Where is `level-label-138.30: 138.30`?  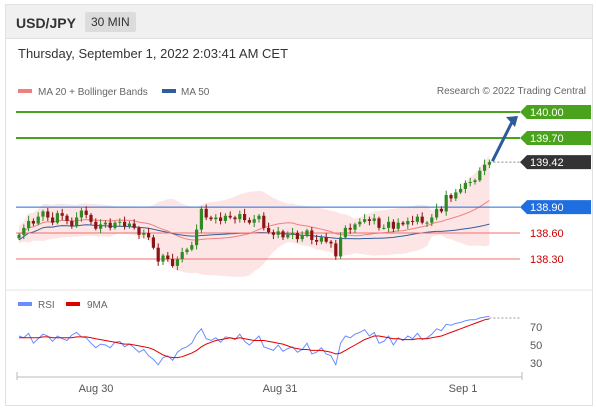 level-label-138.30: 138.30 is located at coordinates (547, 260).